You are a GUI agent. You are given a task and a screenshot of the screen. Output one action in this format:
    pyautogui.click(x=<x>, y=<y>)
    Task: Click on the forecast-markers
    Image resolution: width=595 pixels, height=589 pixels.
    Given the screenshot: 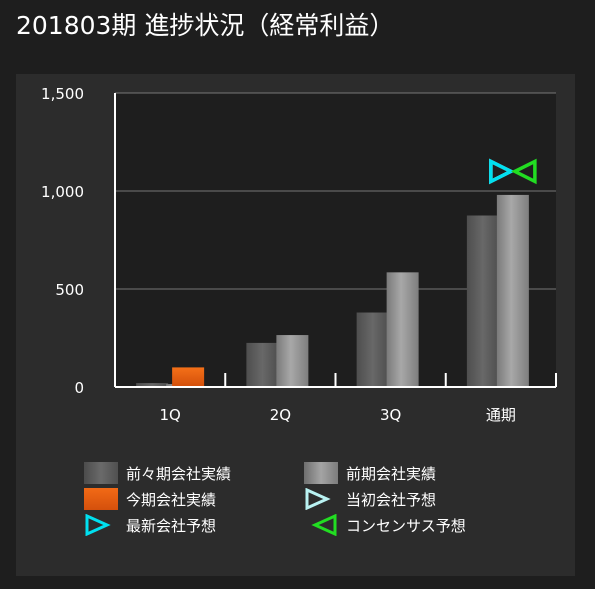 What is the action you would take?
    pyautogui.click(x=513, y=171)
    